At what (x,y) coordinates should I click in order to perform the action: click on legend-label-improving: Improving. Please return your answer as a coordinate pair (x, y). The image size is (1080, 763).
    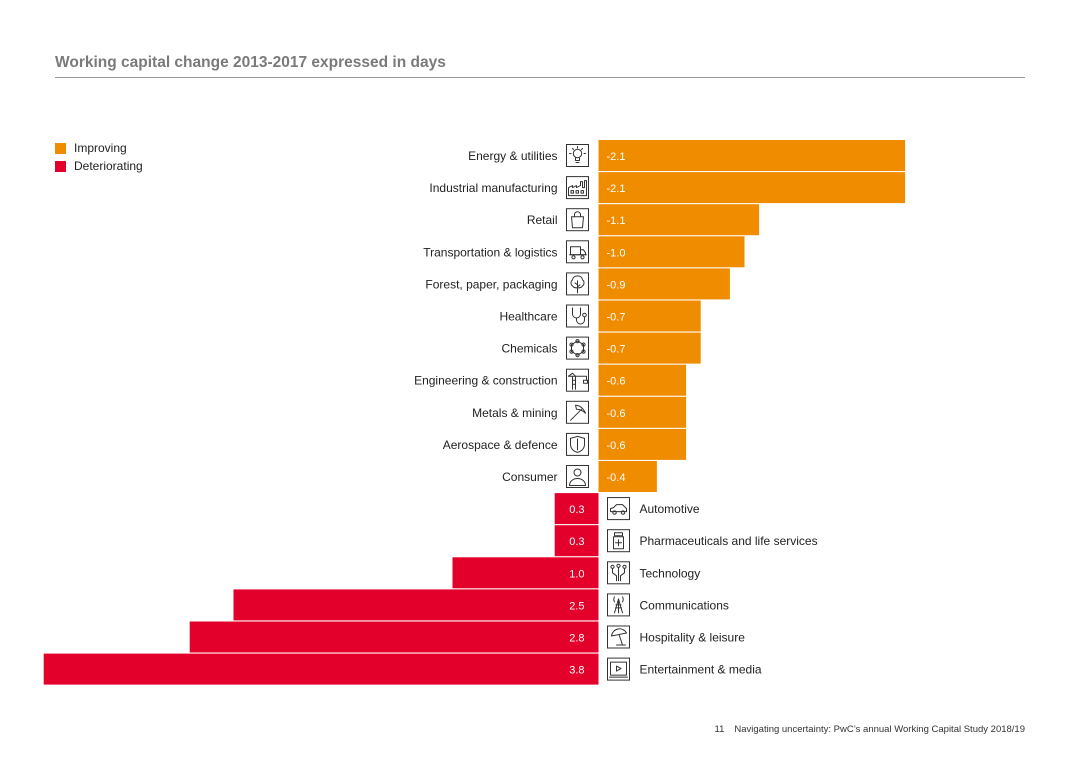
    Looking at the image, I should click on (100, 148).